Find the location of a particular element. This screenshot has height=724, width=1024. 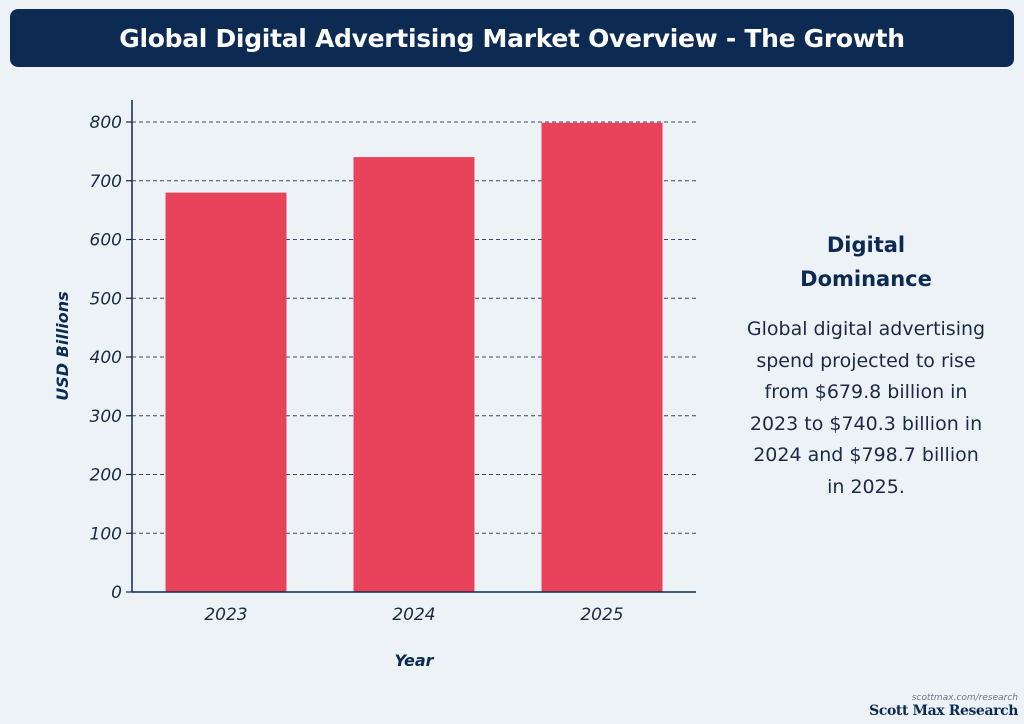

y-tick-label: 500 is located at coordinates (106, 299).